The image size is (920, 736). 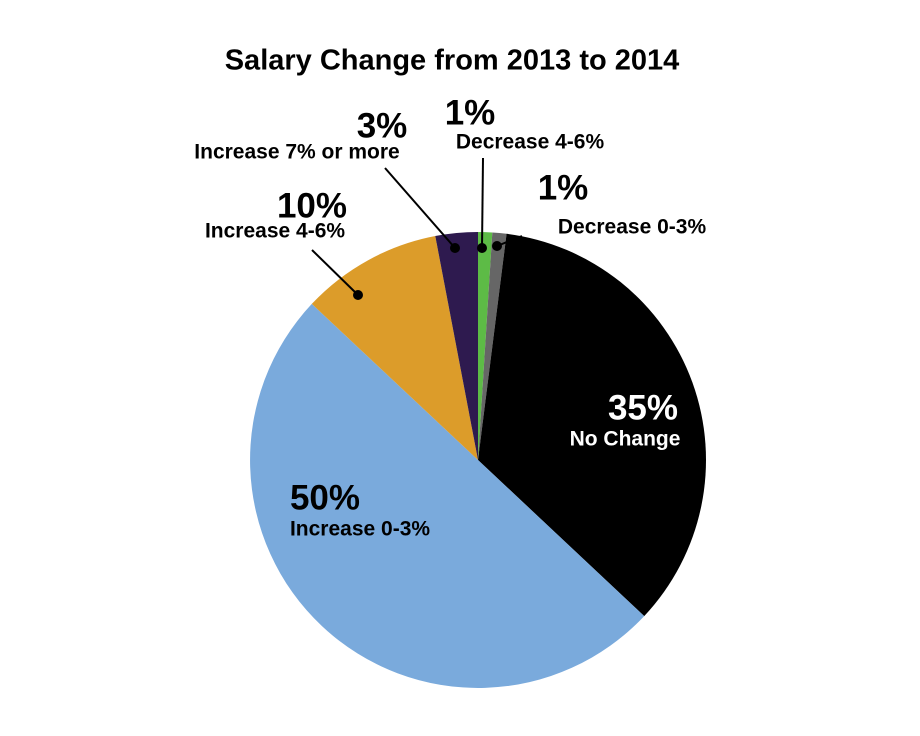 I want to click on chart-title: Salary Change from 2013 to 2014, so click(x=452, y=61).